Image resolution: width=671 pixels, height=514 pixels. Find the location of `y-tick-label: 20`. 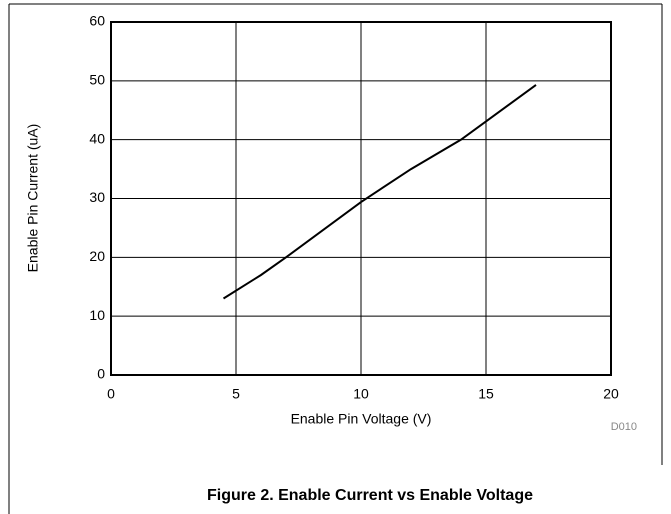

y-tick-label: 20 is located at coordinates (97, 256).